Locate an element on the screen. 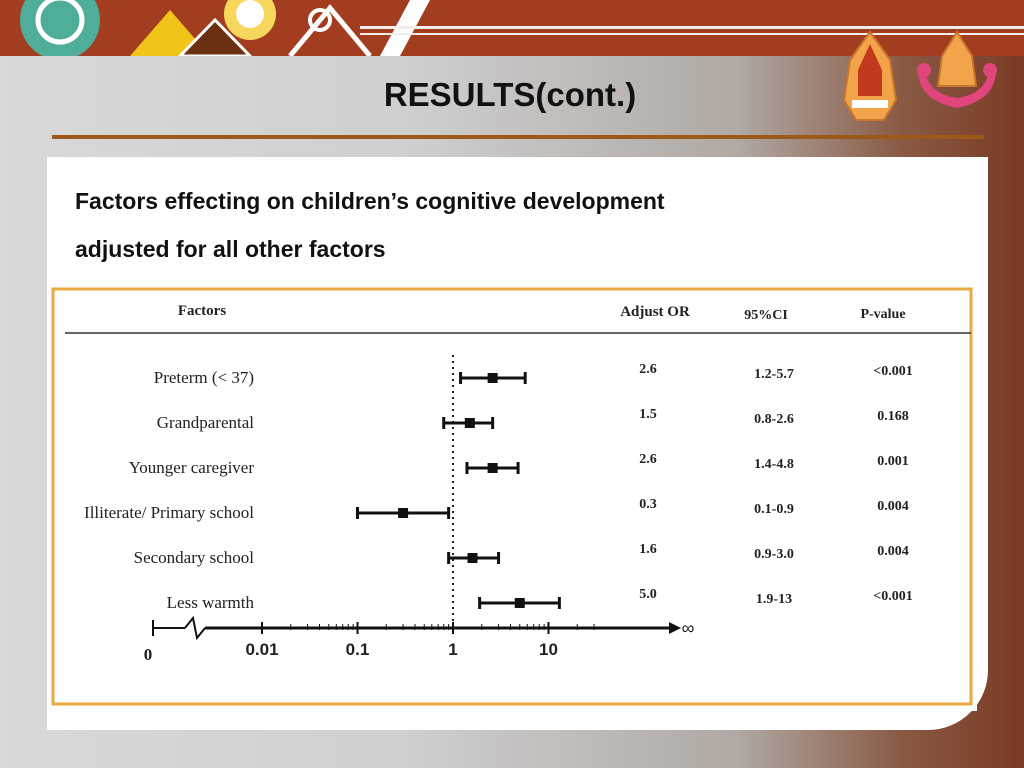 The image size is (1024, 768). factor-label: Grandparental is located at coordinates (206, 422).